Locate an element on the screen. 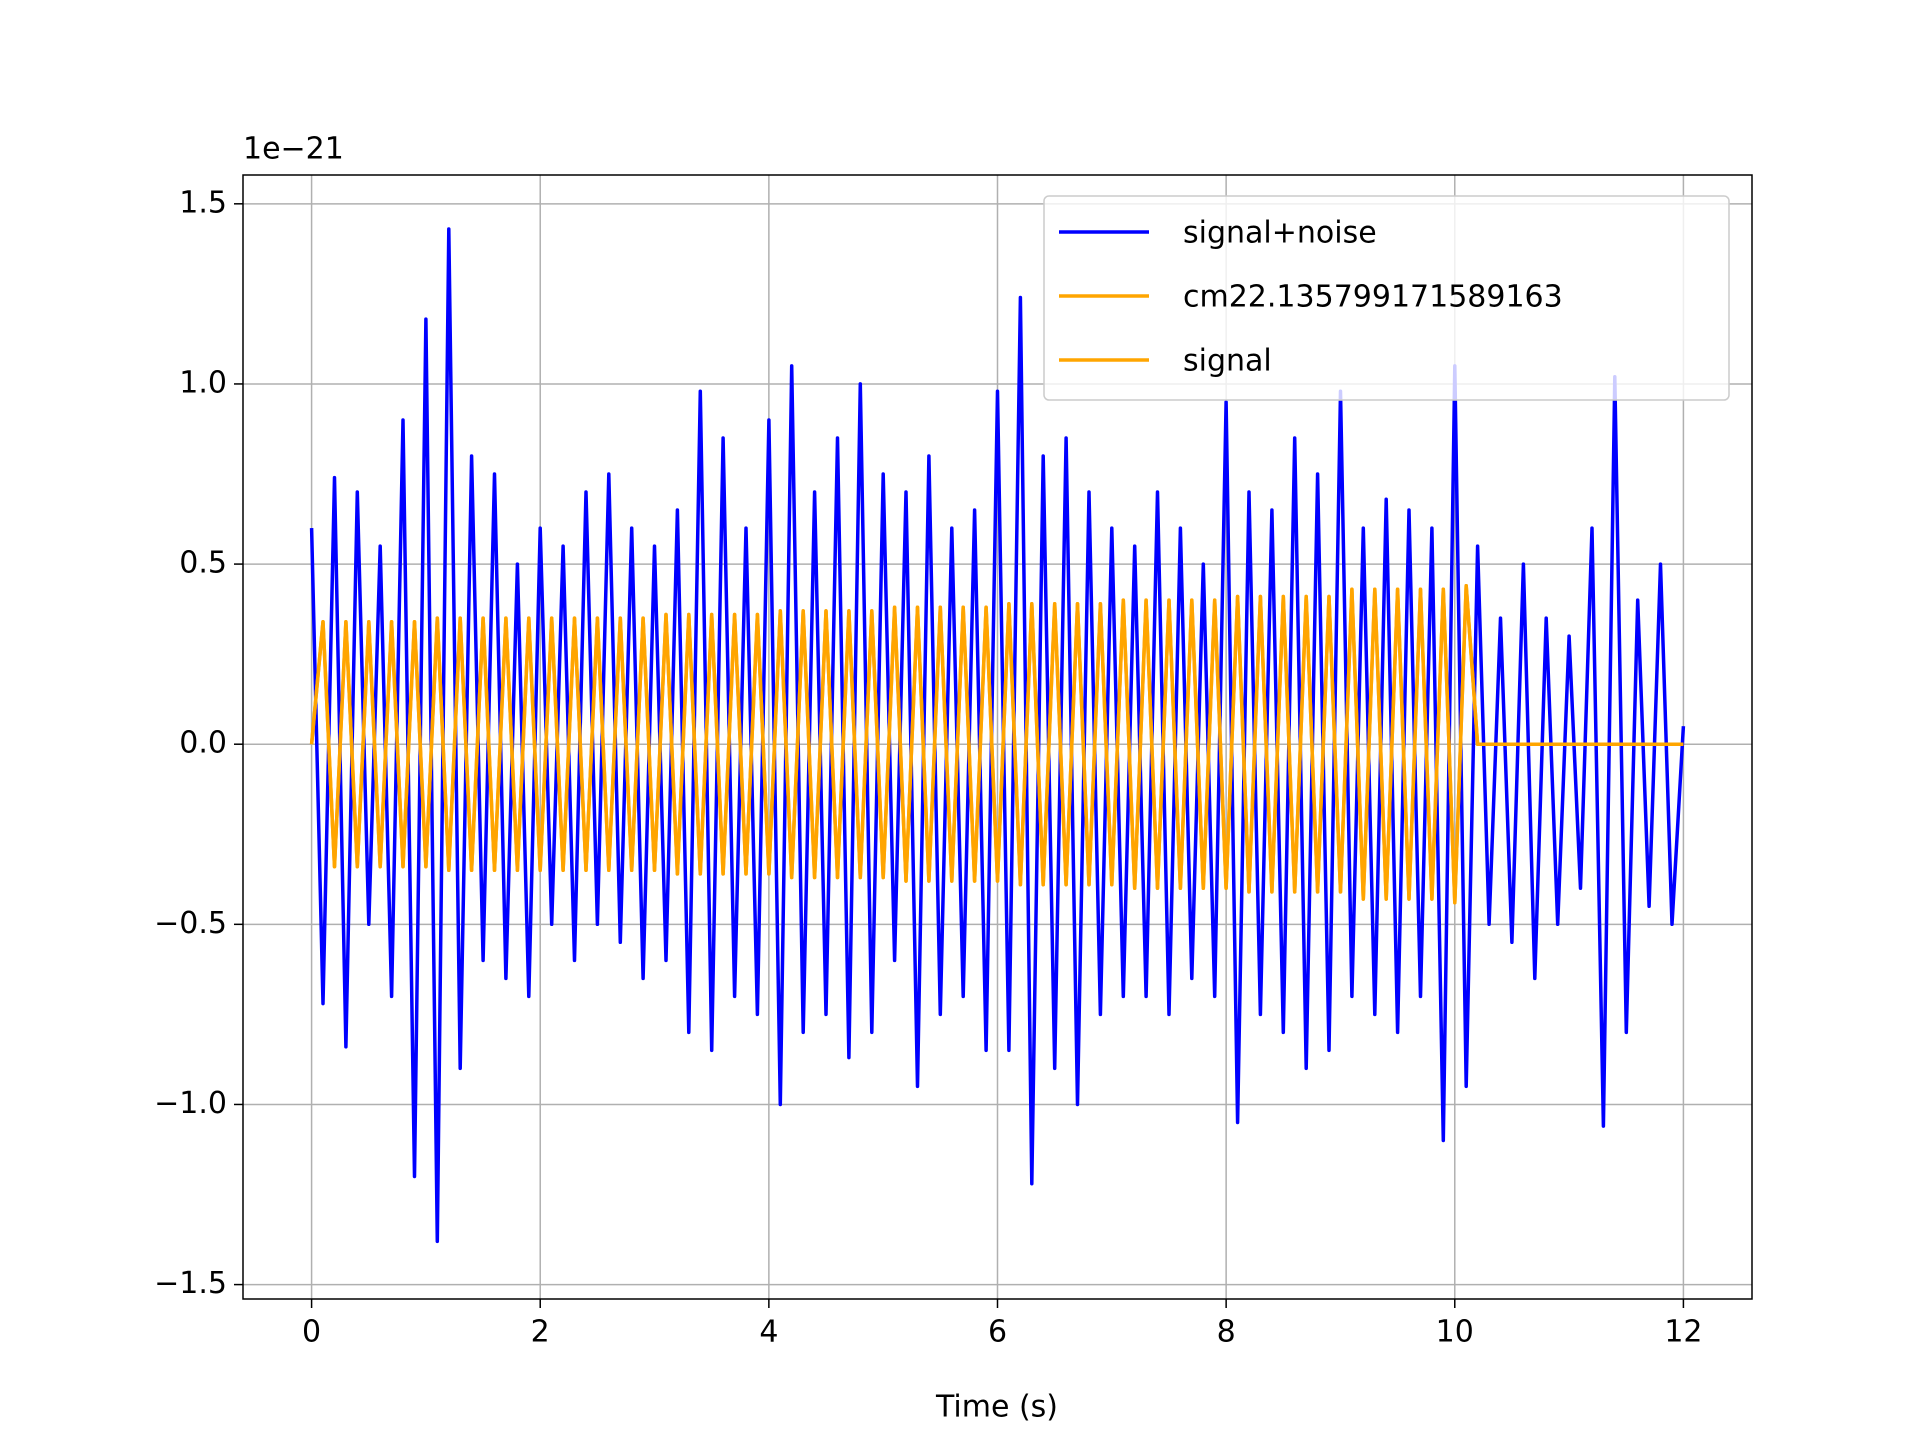  legend-box is located at coordinates (1386, 298).